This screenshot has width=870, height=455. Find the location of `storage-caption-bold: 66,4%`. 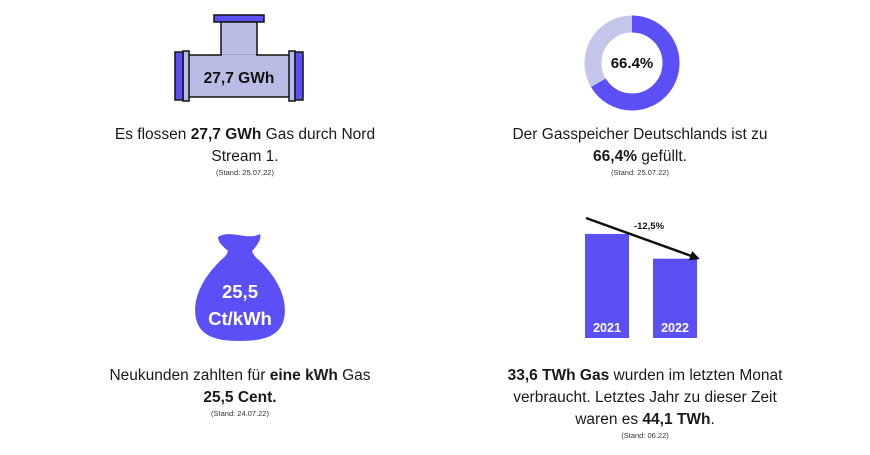

storage-caption-bold: 66,4% is located at coordinates (615, 156).